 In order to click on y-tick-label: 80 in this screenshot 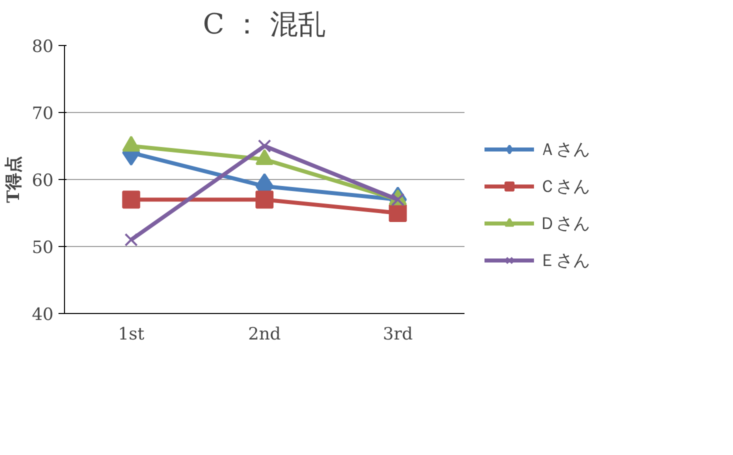, I will do `click(43, 47)`.